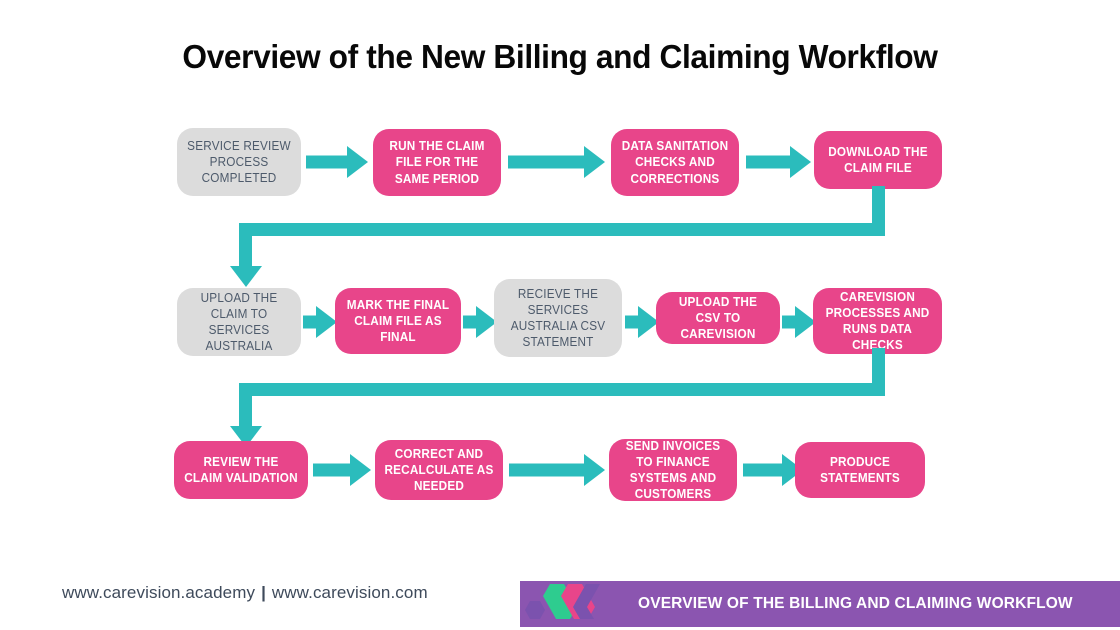 This screenshot has height=630, width=1120. I want to click on arrow-n6-n7, so click(480, 322).